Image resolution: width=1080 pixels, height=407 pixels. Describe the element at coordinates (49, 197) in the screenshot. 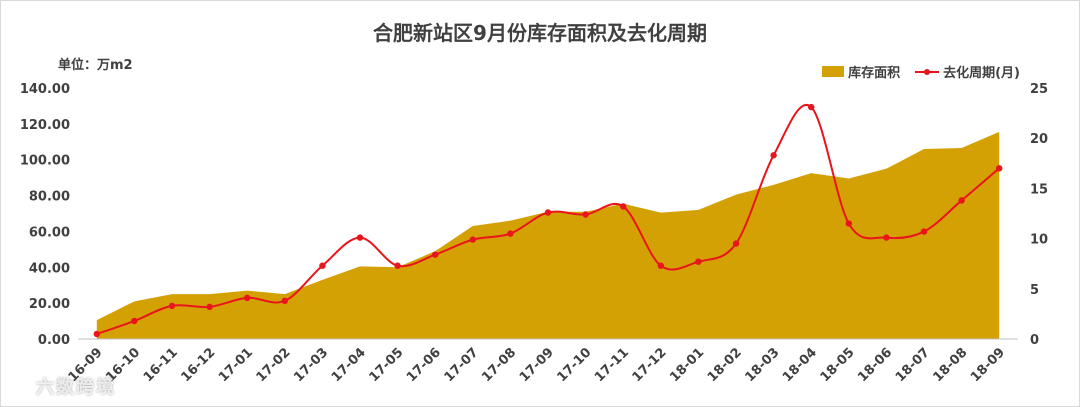

I see `y-left-tick-label: 80.00` at that location.